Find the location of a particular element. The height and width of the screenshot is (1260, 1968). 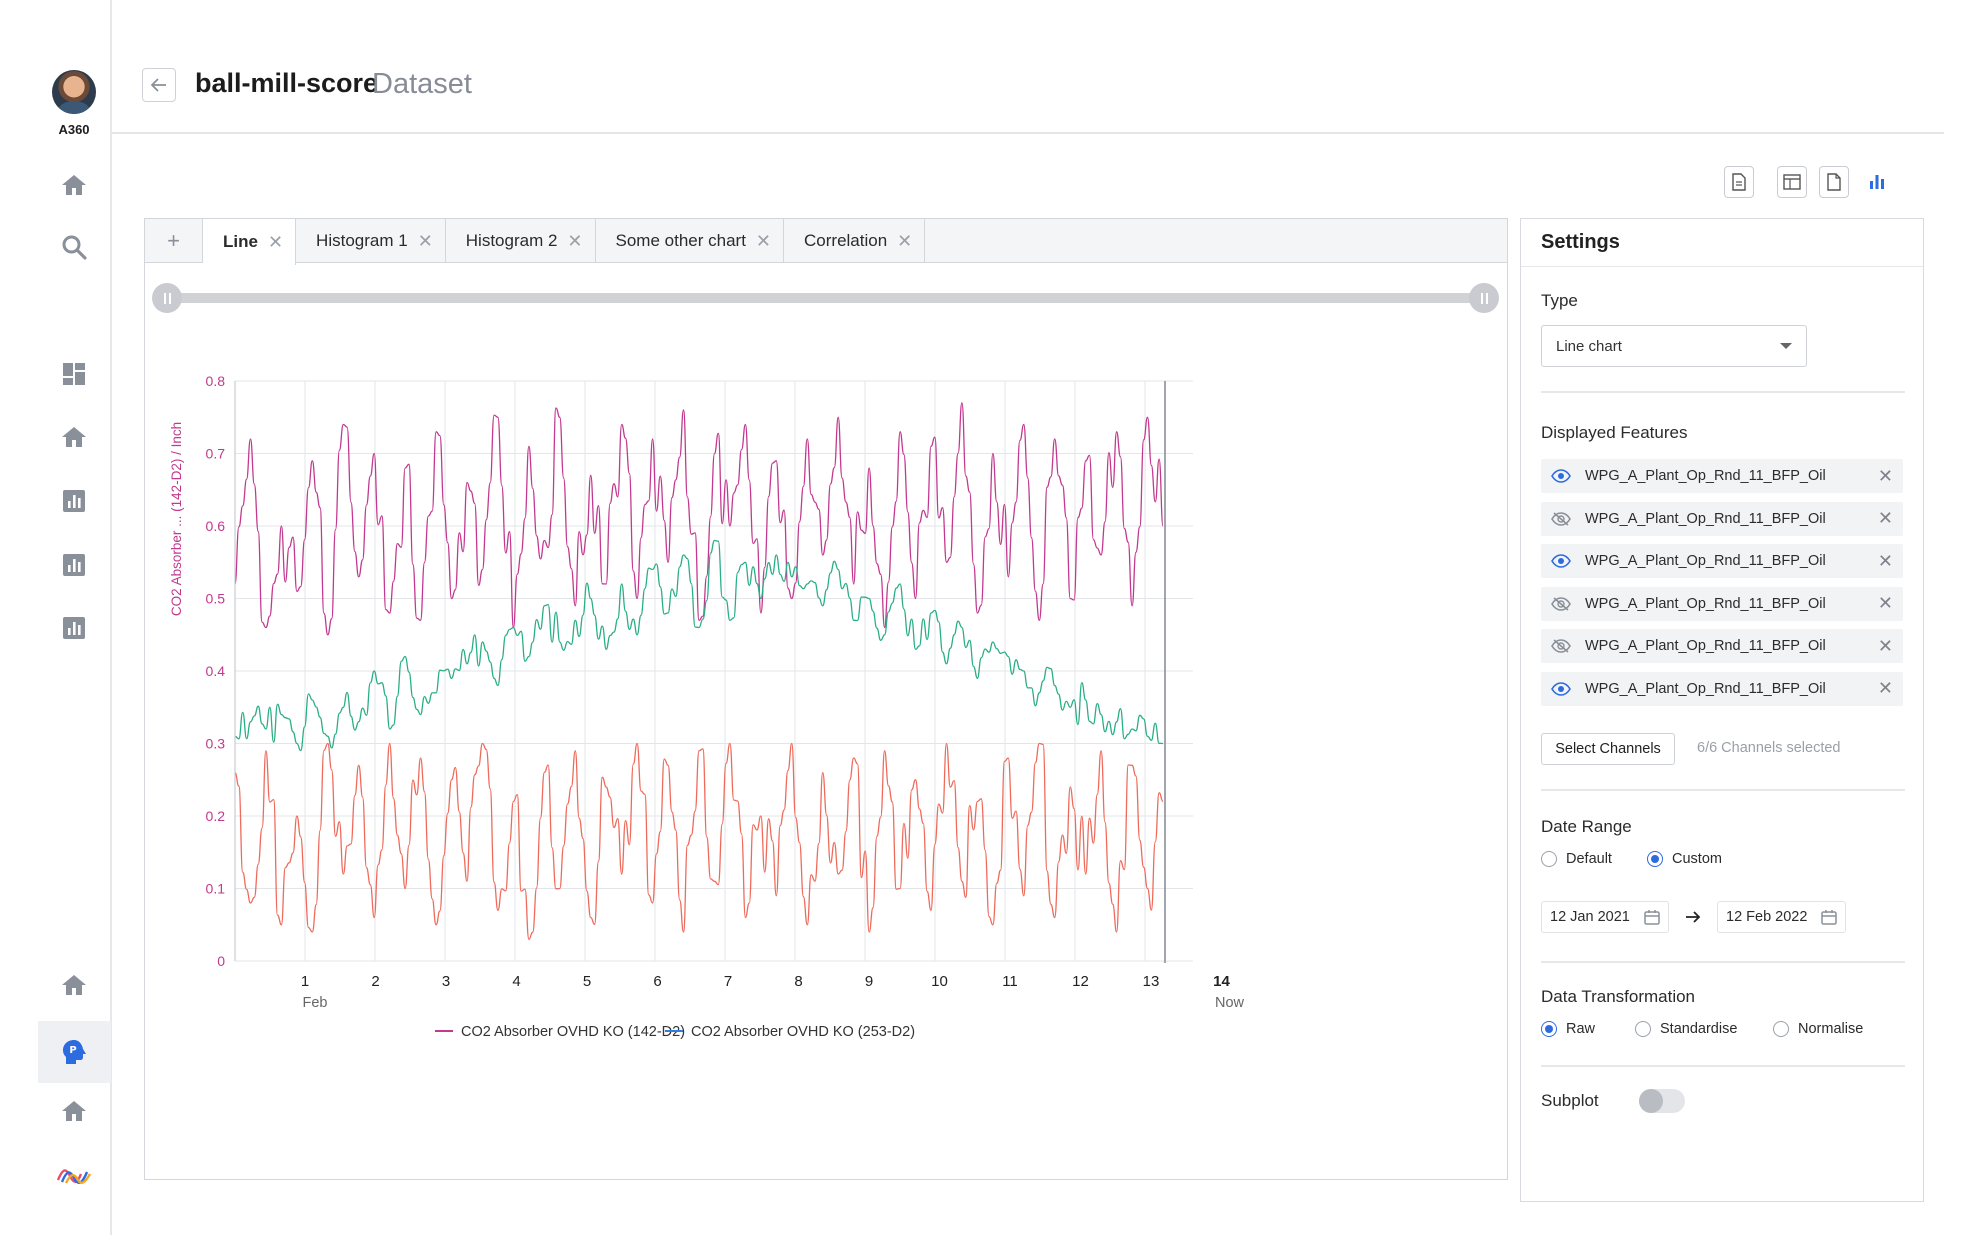

file-view-icon is located at coordinates (1834, 182).